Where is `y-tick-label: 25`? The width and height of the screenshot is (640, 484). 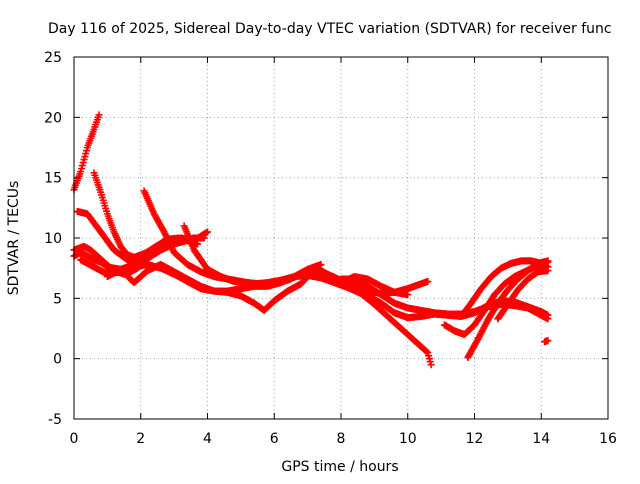
y-tick-label: 25 is located at coordinates (53, 58).